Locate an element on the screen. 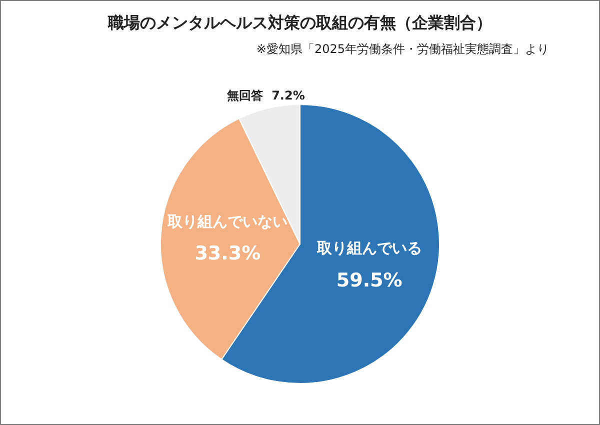 This screenshot has width=600, height=425. data-label: 59.5% is located at coordinates (369, 280).